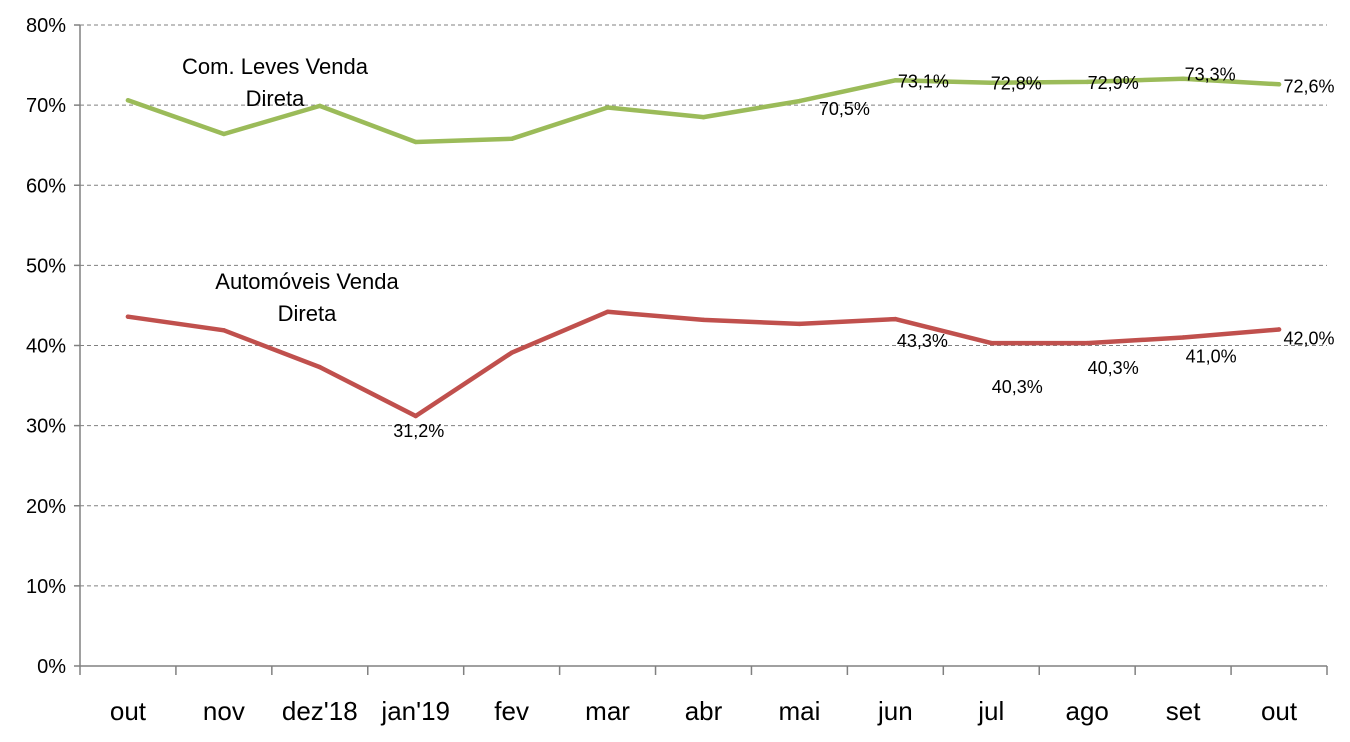  Describe the element at coordinates (224, 711) in the screenshot. I see `x-tick-label: nov` at that location.